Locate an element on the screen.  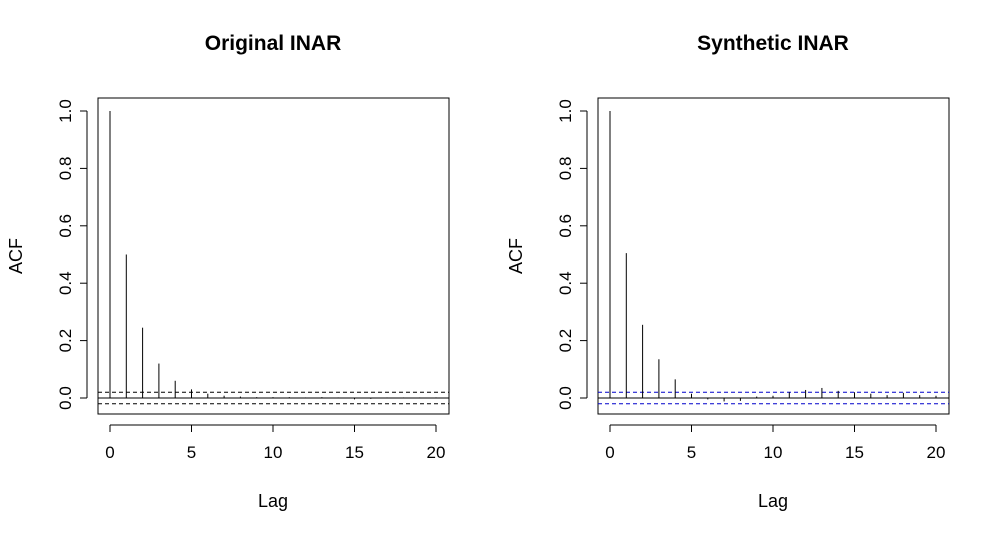
chart-title: Original INAR is located at coordinates (273, 43).